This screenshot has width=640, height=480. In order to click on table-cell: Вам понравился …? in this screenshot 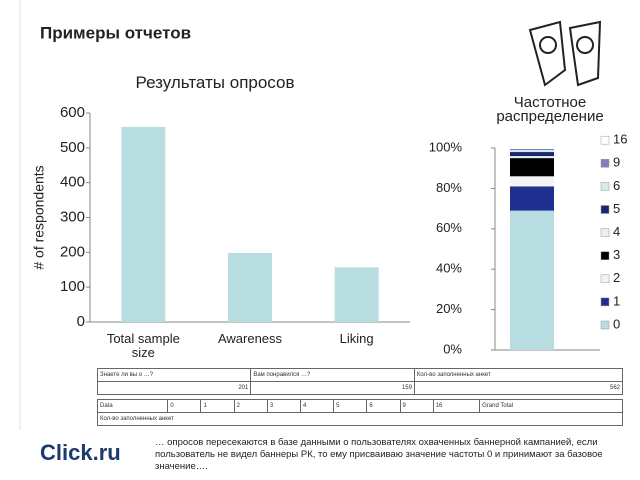, I will do `click(332, 375)`.